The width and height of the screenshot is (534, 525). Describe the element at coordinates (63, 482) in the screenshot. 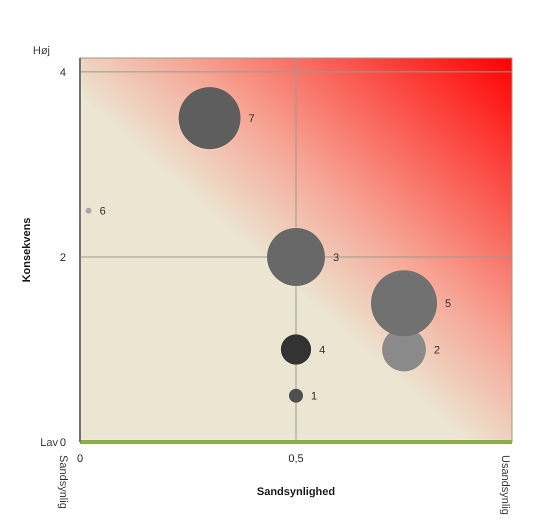

I see `text: Sandsynlig` at that location.